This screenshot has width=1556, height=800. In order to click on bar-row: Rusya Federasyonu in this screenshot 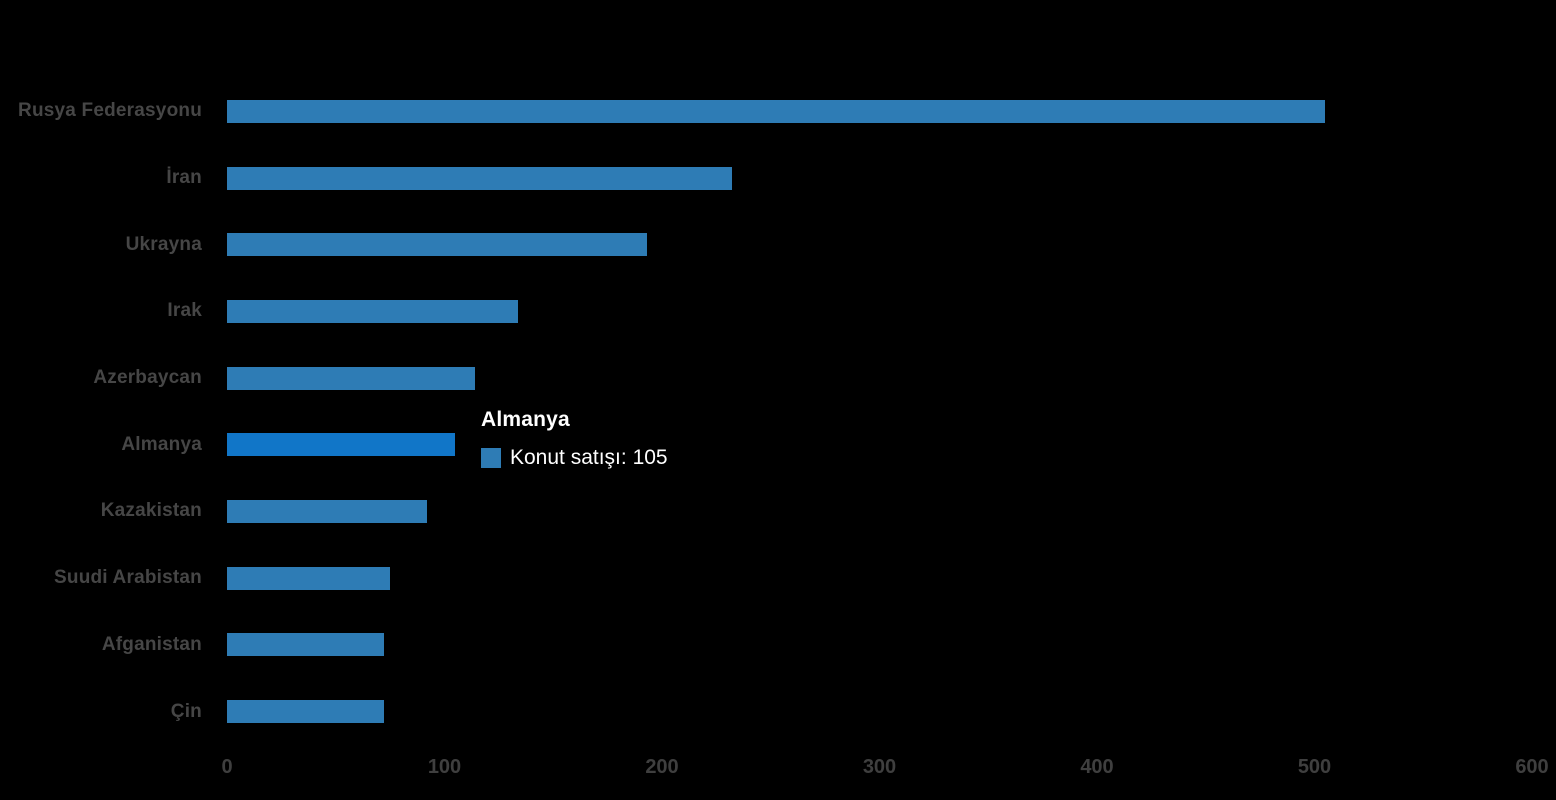, I will do `click(778, 111)`.